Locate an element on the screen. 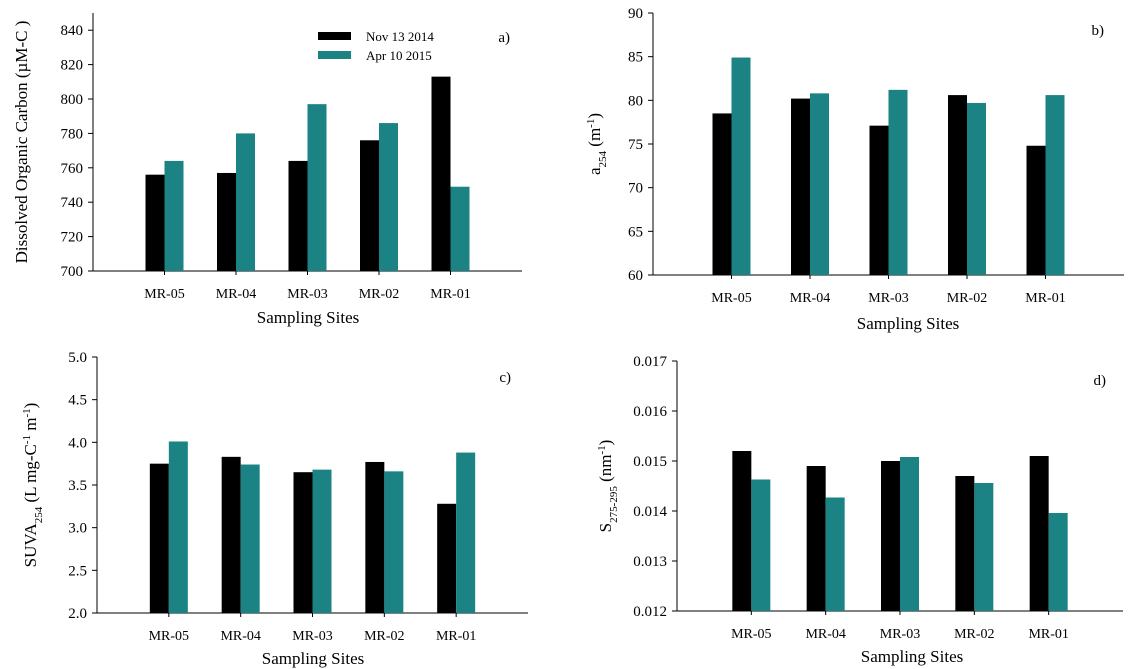 The width and height of the screenshot is (1128, 669). y-axis-title-part: (m is located at coordinates (594, 139).